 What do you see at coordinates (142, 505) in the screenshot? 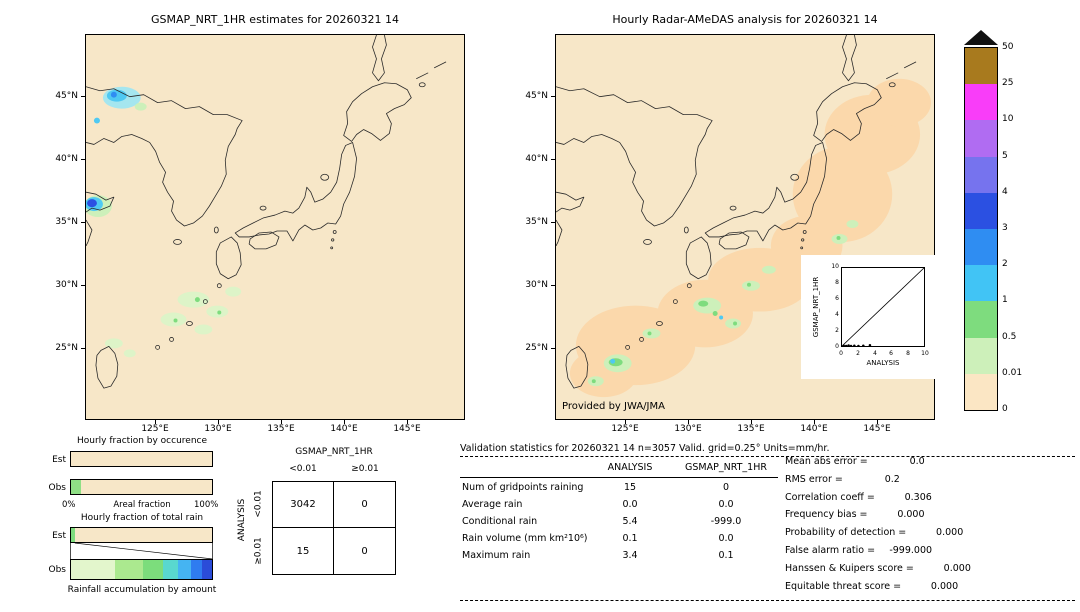
I see `axis-title: Areal fraction` at bounding box center [142, 505].